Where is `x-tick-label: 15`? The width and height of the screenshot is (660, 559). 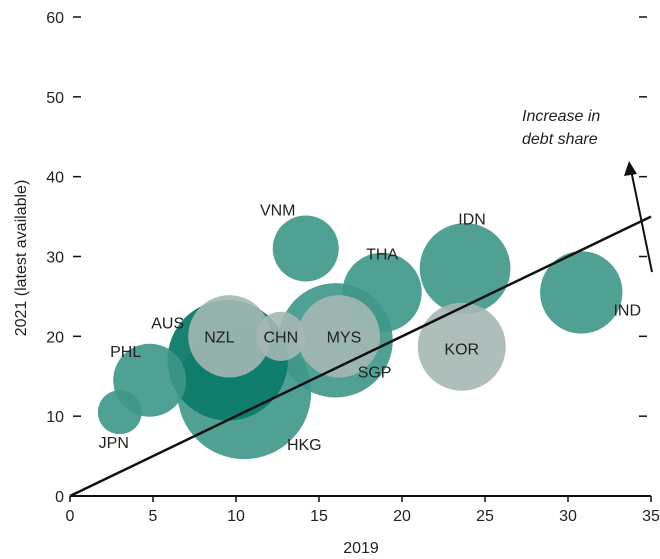 x-tick-label: 15 is located at coordinates (319, 516).